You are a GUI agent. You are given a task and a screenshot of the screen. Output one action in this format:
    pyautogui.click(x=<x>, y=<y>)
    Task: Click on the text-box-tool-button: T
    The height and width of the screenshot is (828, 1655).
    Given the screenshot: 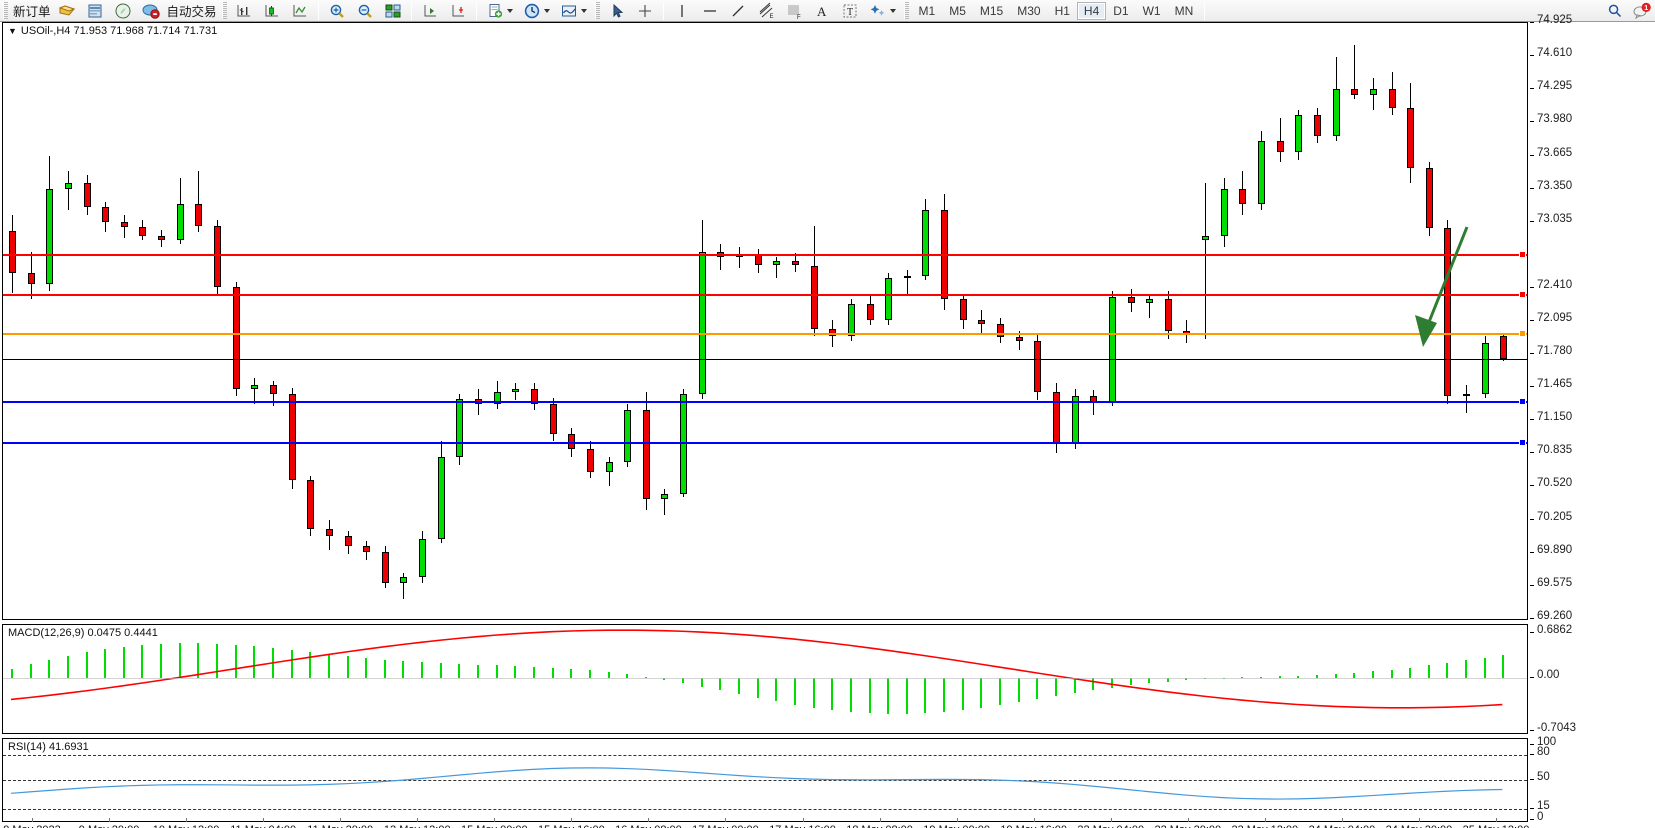 What is the action you would take?
    pyautogui.click(x=850, y=11)
    